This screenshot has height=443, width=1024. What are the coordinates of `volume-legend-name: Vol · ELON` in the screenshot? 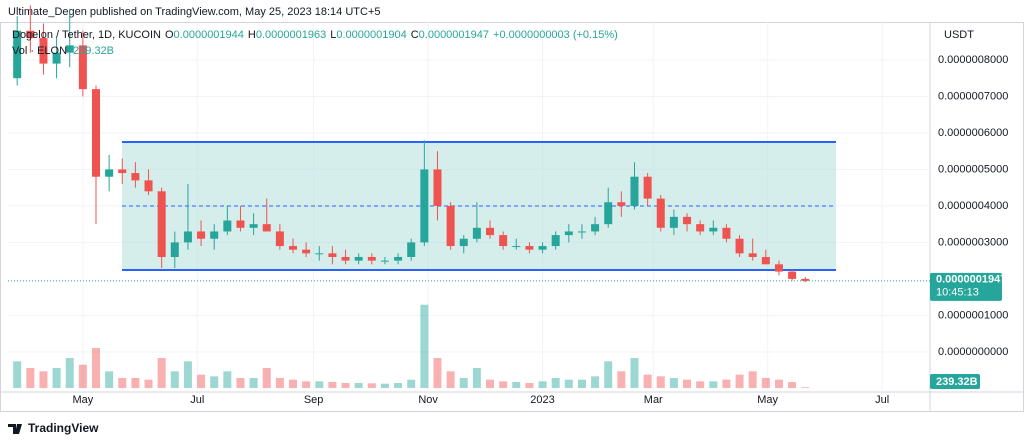 It's located at (39, 51).